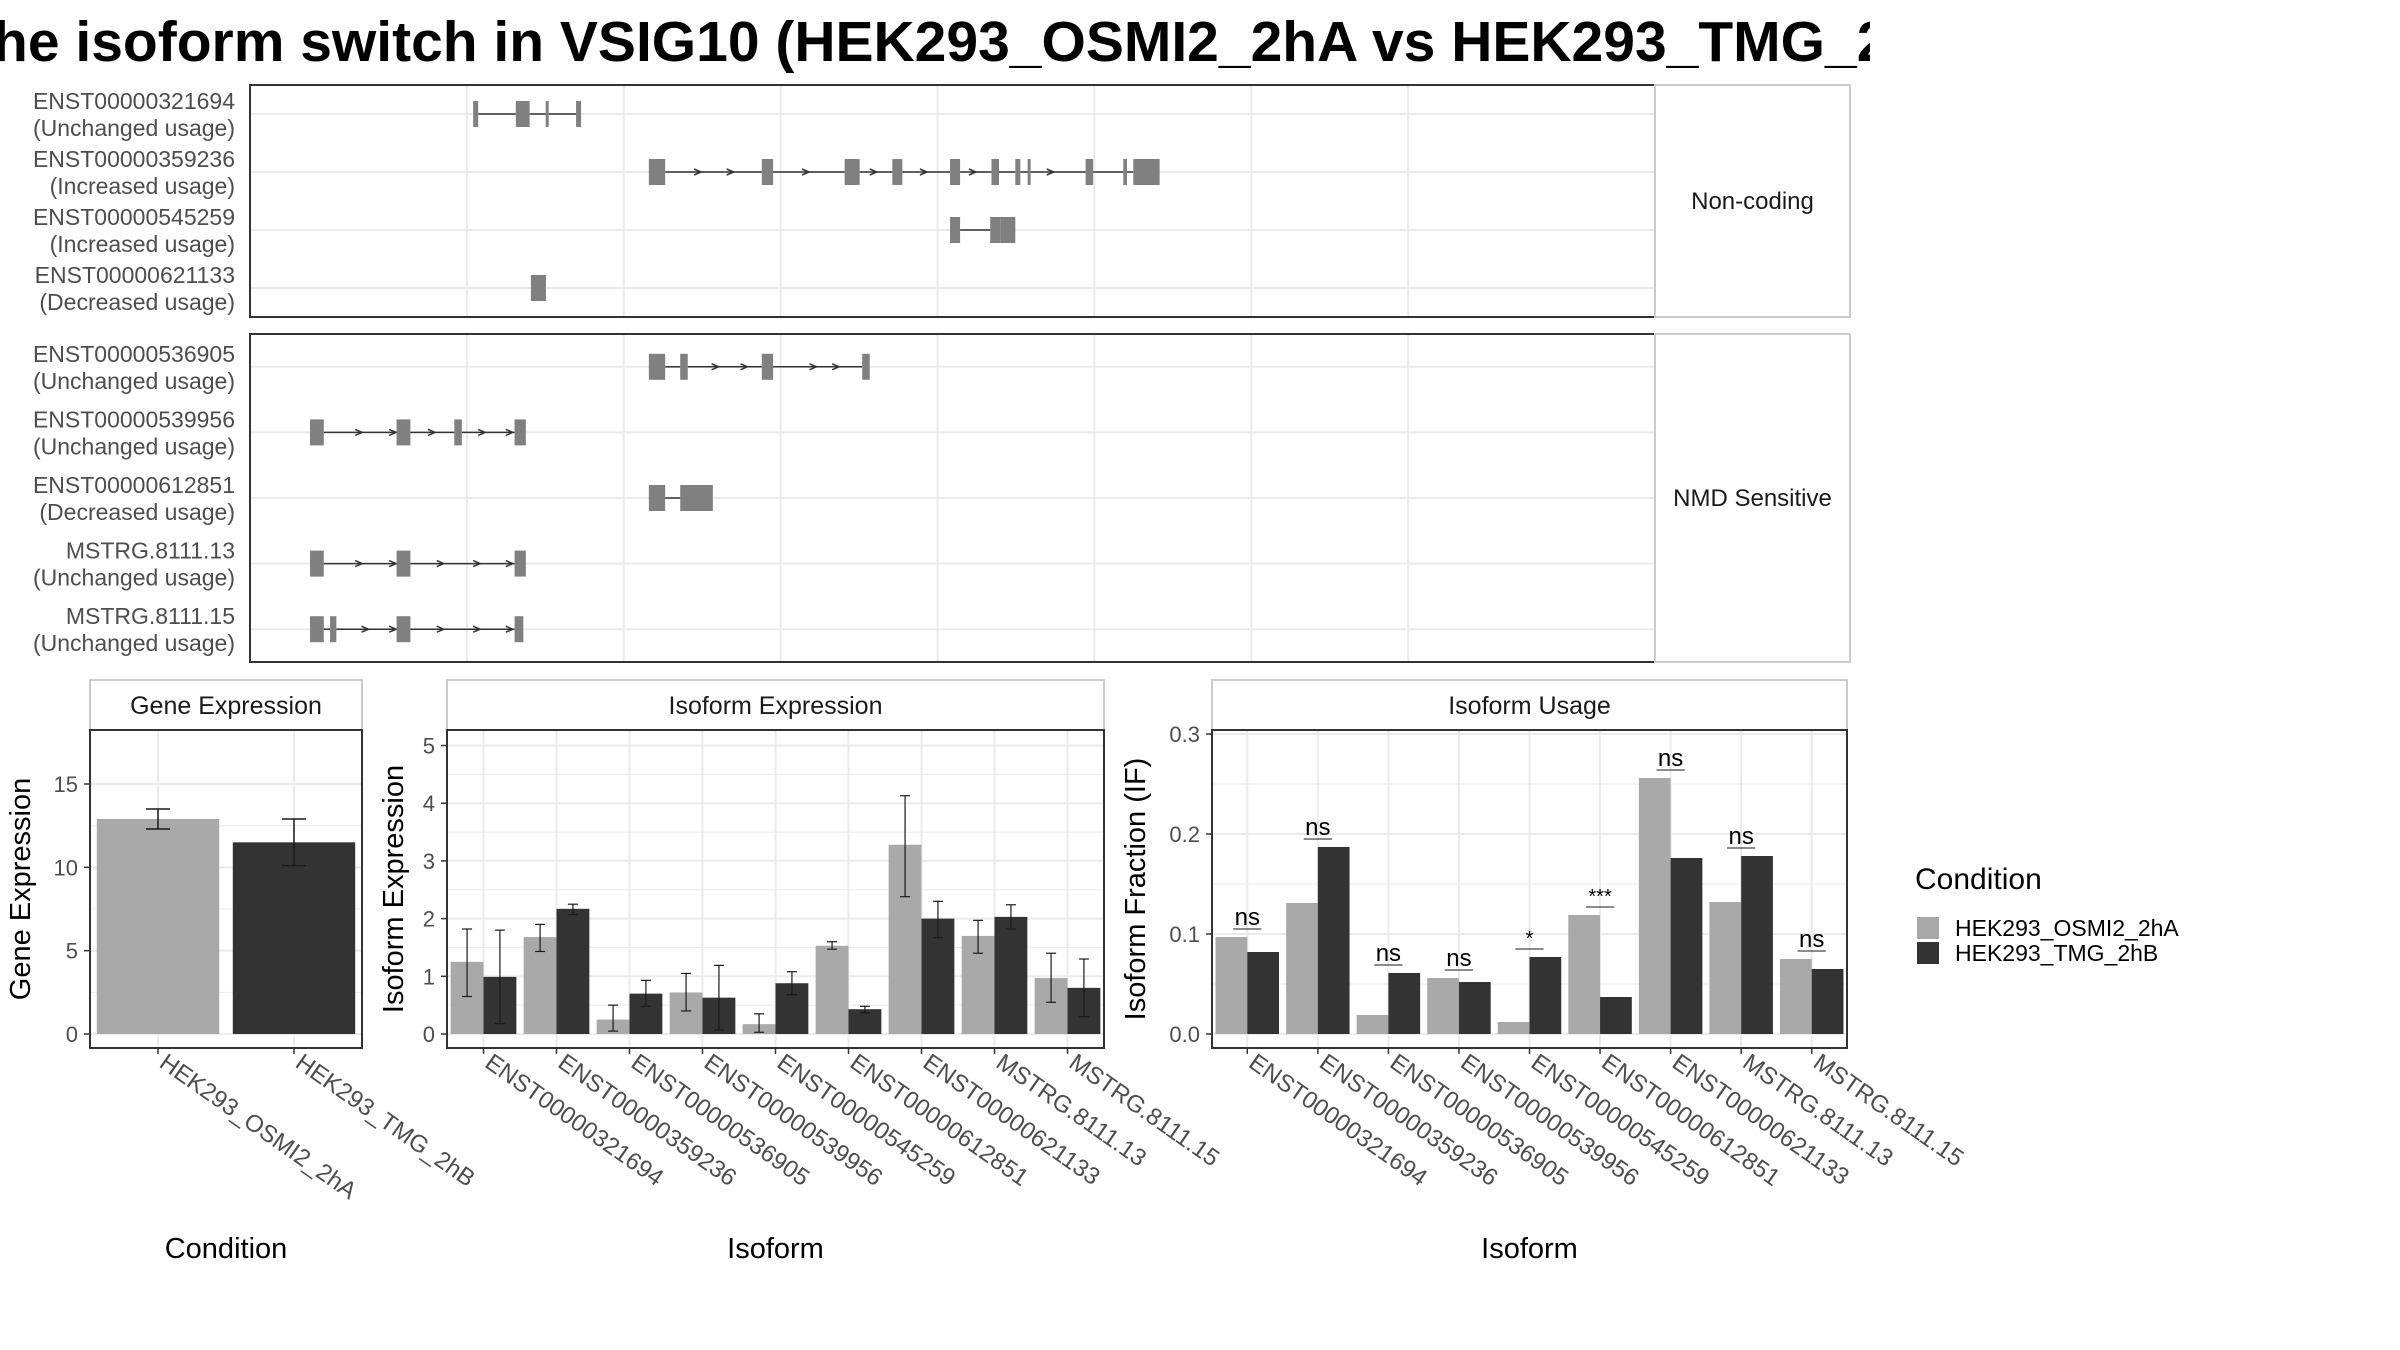 The width and height of the screenshot is (2400, 1350). I want to click on structure-group-label: Non-coding, so click(1752, 201).